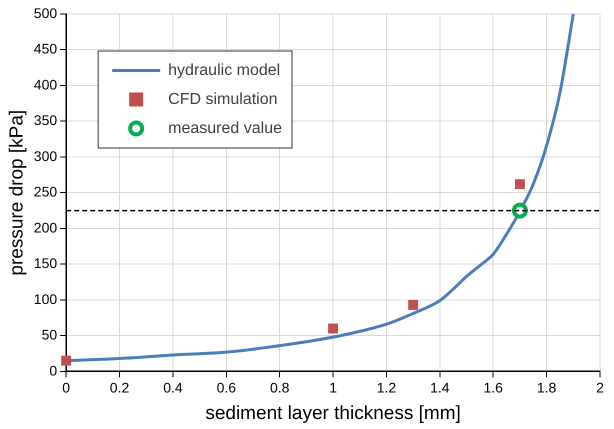 This screenshot has height=429, width=614. Describe the element at coordinates (226, 388) in the screenshot. I see `x-tick-label: 0.6` at that location.